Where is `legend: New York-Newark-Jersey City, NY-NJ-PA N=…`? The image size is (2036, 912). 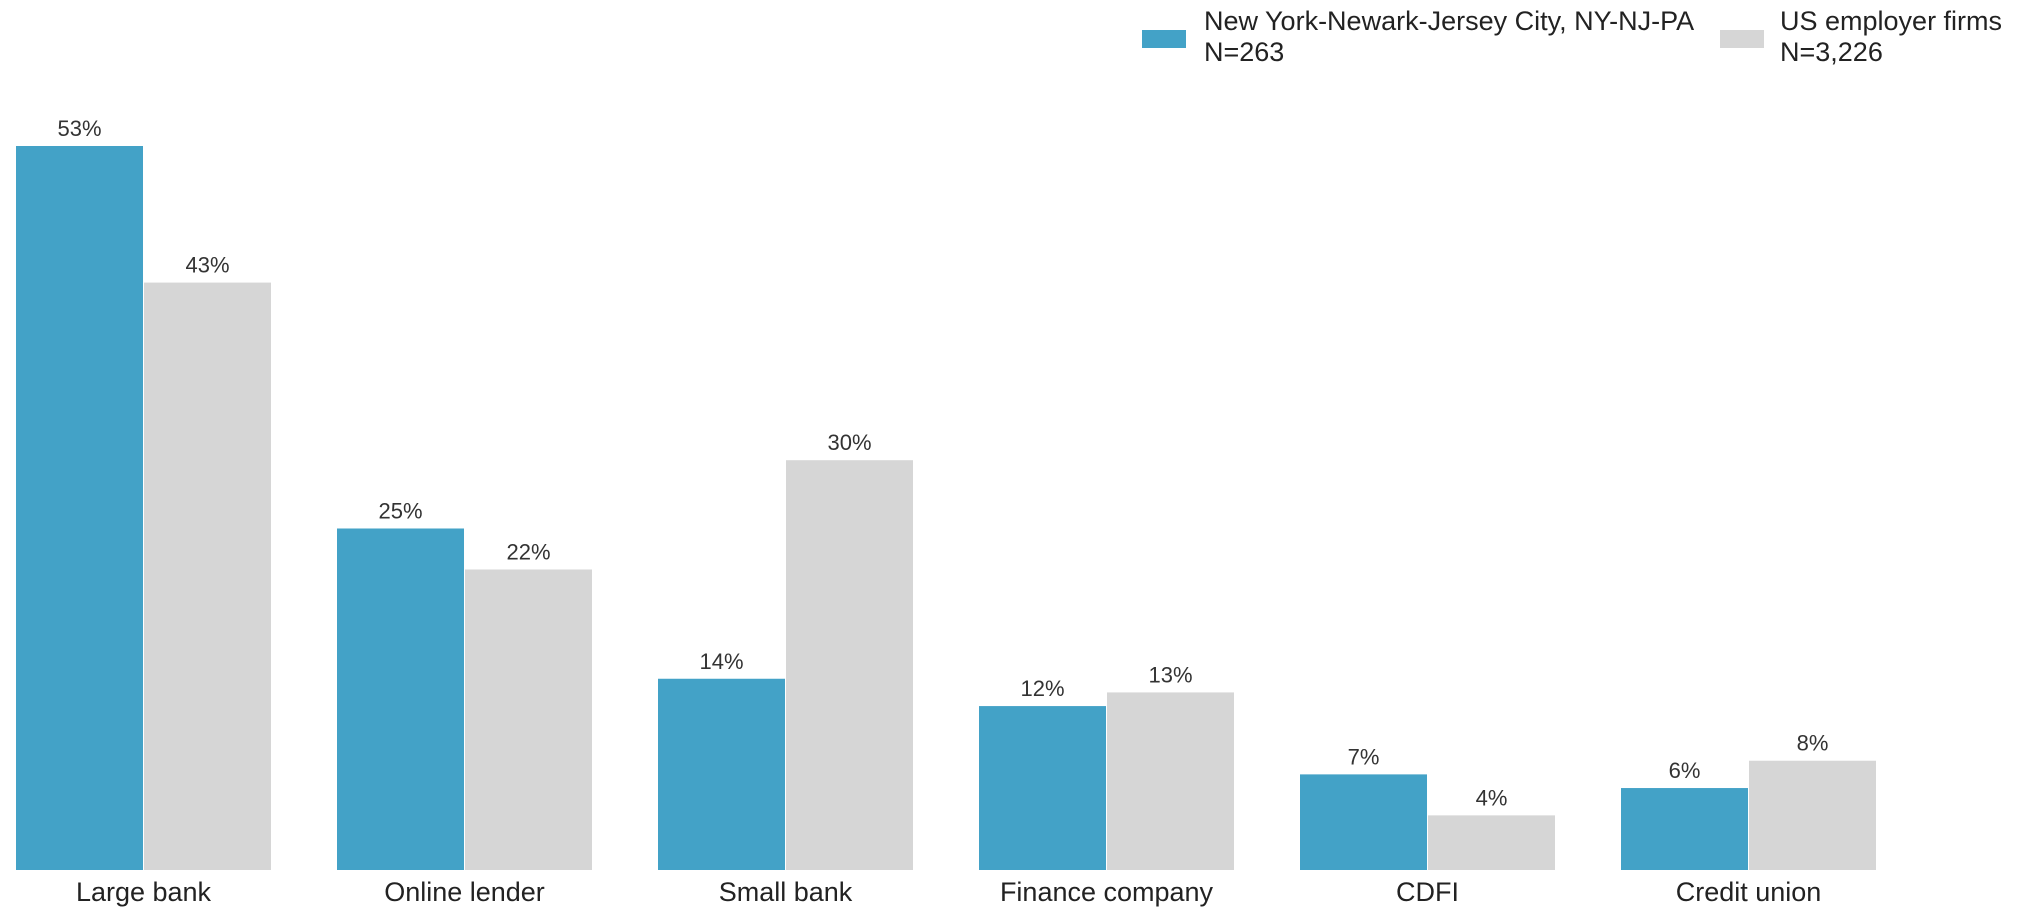
legend: New York-Newark-Jersey City, NY-NJ-PA N=… is located at coordinates (1572, 36).